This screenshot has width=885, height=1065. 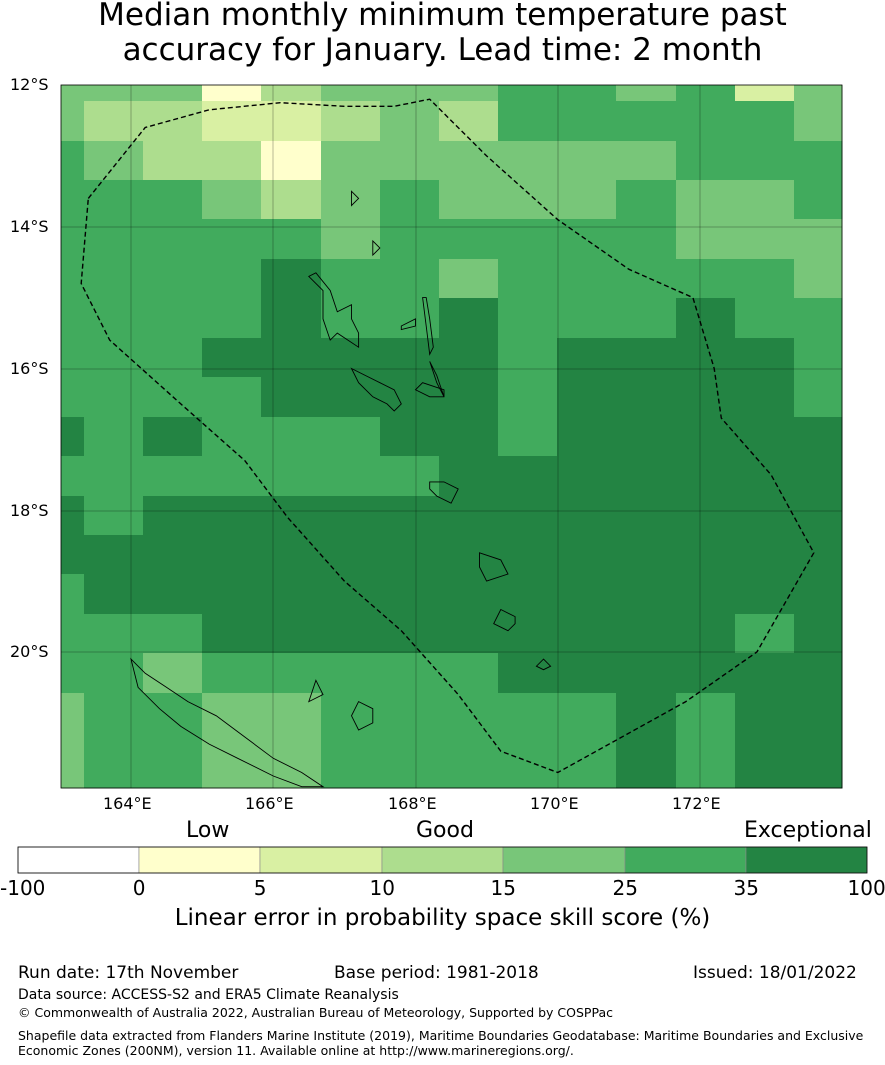 I want to click on base-period: Base period: 1981-2018, so click(x=436, y=973).